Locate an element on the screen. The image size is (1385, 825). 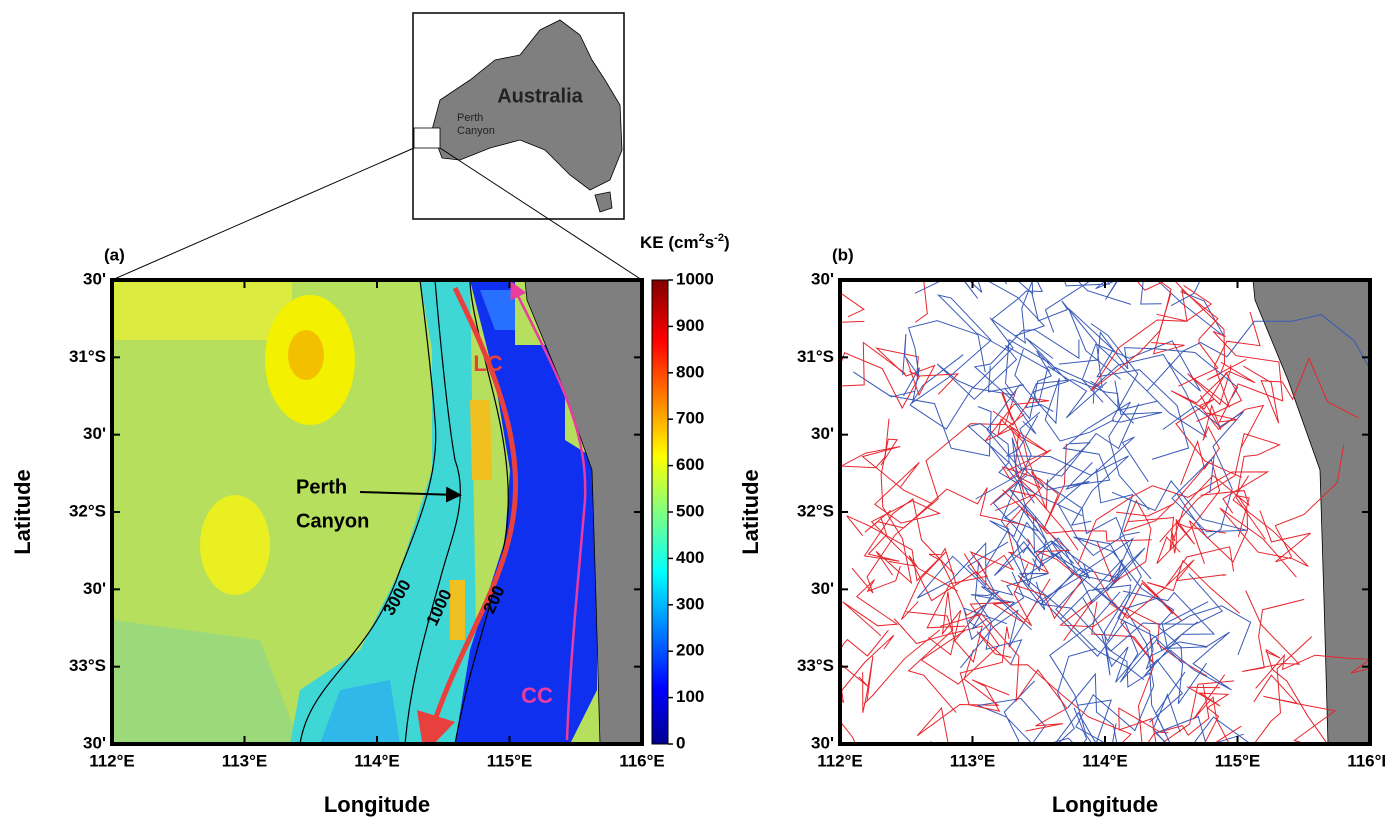
australia is located at coordinates (527, 116).